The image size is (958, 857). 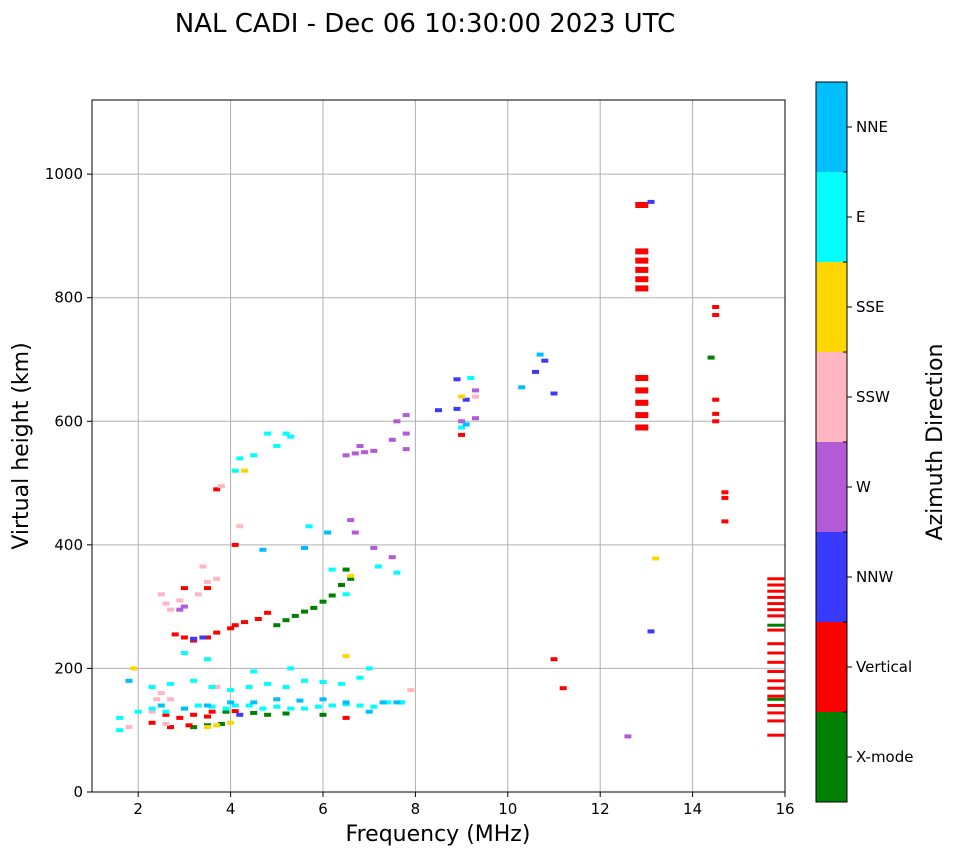 What do you see at coordinates (416, 809) in the screenshot?
I see `x-tick-label: 8` at bounding box center [416, 809].